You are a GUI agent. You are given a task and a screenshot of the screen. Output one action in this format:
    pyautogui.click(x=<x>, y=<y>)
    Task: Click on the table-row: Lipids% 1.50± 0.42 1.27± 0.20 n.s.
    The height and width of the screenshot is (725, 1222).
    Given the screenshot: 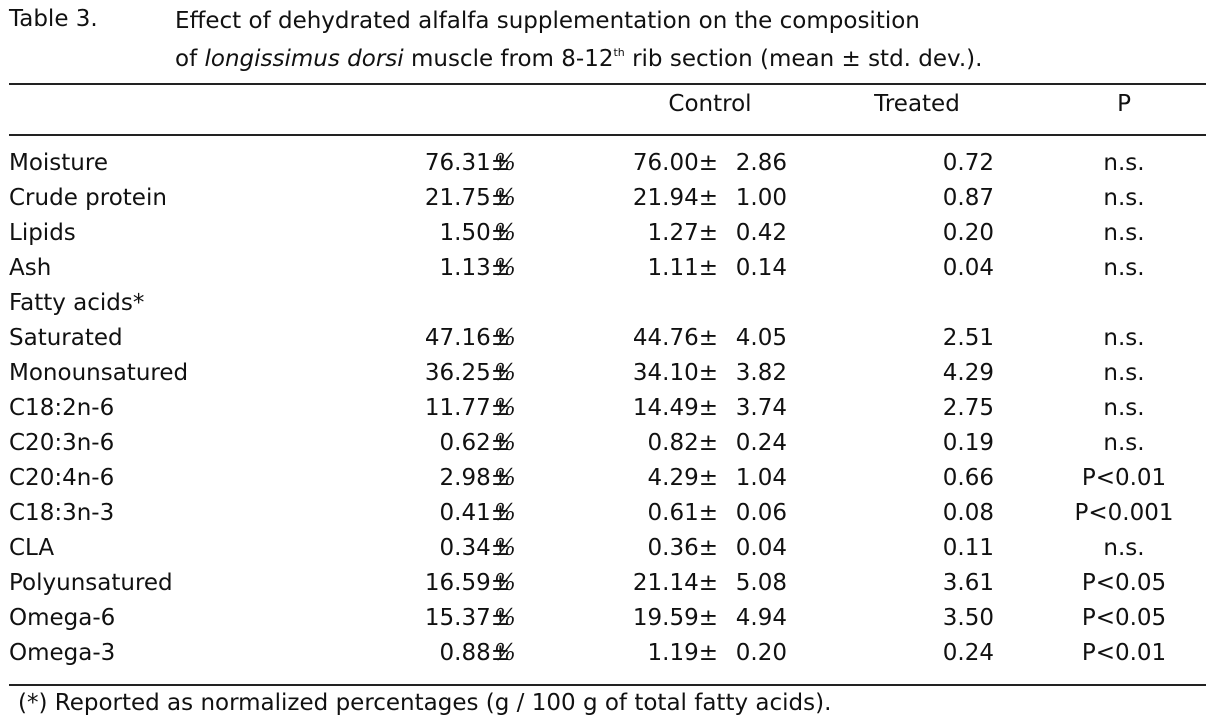 What is the action you would take?
    pyautogui.click(x=611, y=233)
    